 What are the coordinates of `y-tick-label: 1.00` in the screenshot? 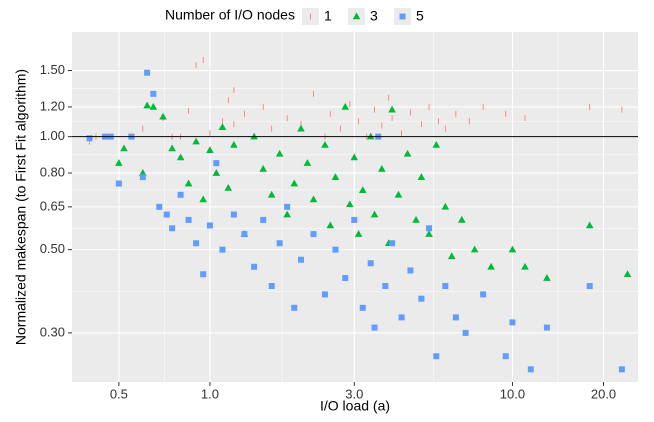 It's located at (52, 135).